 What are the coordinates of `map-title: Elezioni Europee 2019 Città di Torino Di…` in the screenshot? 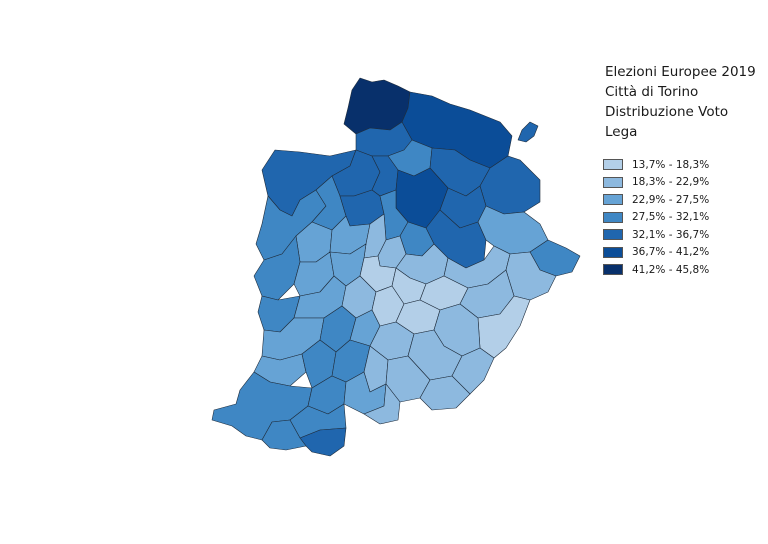 It's located at (685, 102).